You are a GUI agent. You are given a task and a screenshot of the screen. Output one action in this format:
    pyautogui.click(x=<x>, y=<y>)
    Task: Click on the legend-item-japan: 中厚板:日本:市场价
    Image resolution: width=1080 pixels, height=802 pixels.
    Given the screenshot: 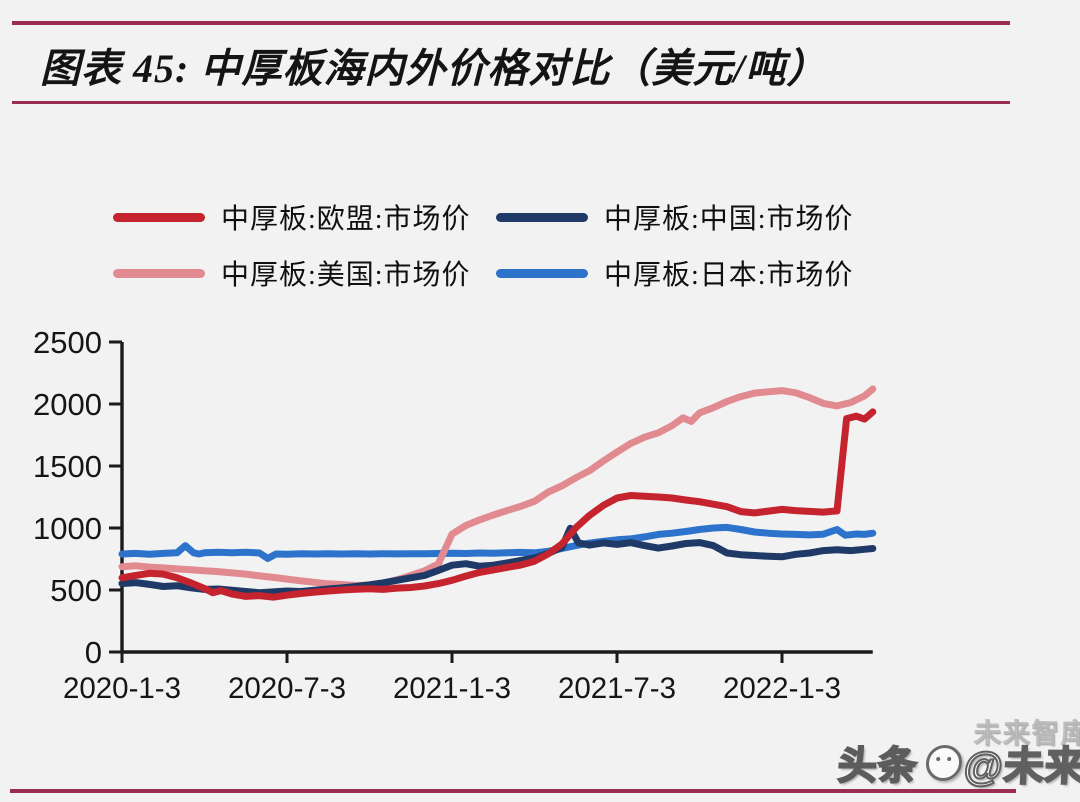 What is the action you would take?
    pyautogui.click(x=675, y=273)
    